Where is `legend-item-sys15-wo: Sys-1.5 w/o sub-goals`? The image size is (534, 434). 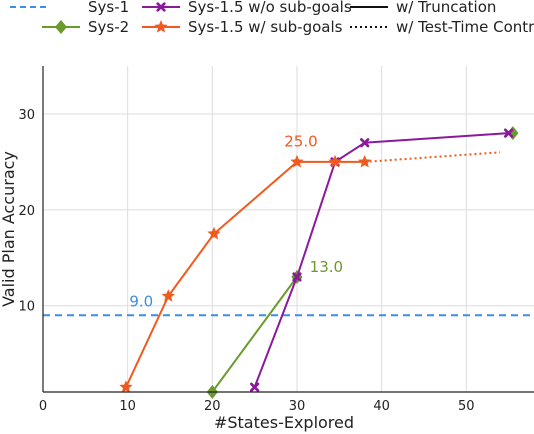
legend-item-sys15-wo: Sys-1.5 w/o sub-goals is located at coordinates (247, 8).